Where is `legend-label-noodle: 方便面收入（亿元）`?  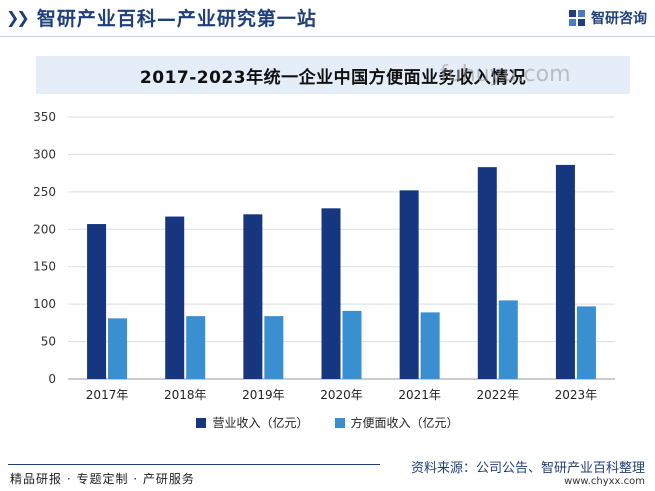
legend-label-noodle: 方便面收入（亿元） is located at coordinates (404, 423).